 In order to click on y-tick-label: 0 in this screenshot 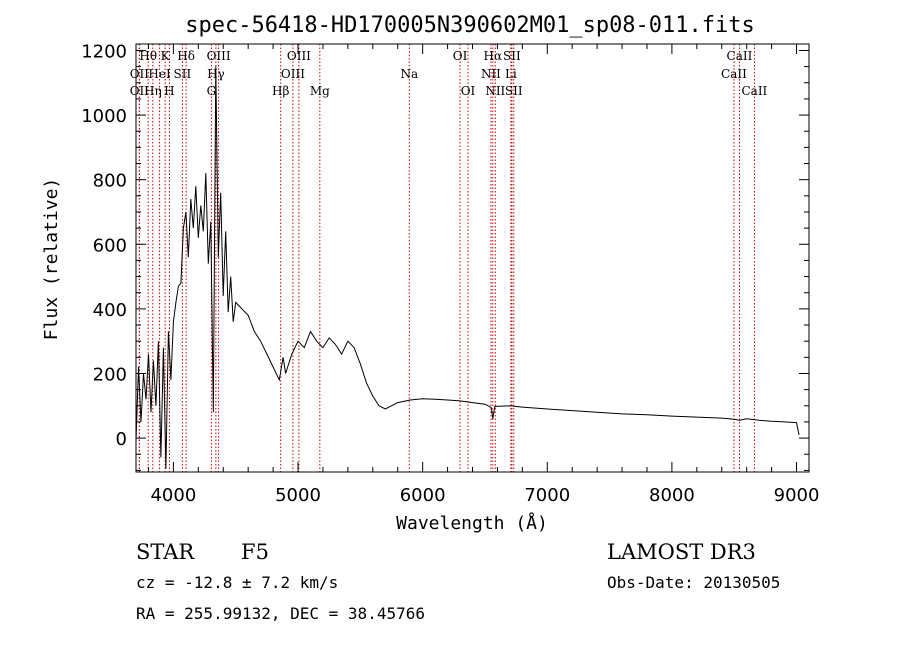, I will do `click(121, 439)`.